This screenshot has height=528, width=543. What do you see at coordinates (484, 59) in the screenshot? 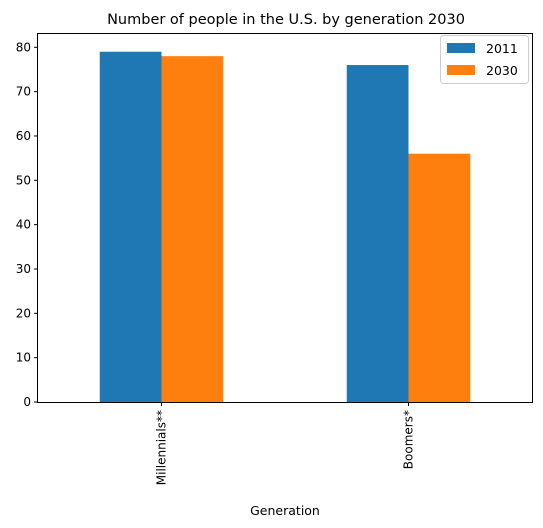
I see `legend: 2011 2030` at bounding box center [484, 59].